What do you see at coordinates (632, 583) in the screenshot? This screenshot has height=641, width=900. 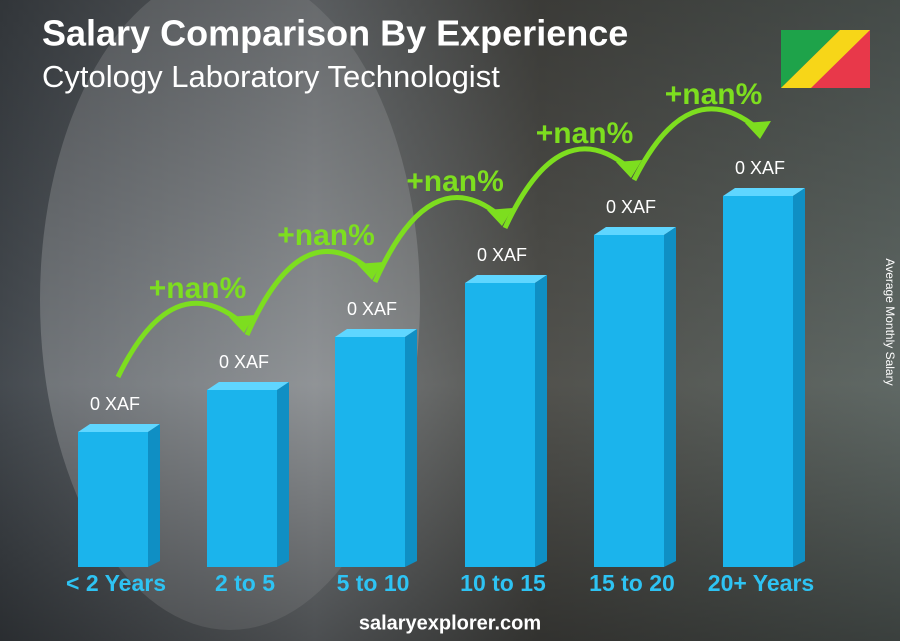 I see `category-label: 15 to 20` at bounding box center [632, 583].